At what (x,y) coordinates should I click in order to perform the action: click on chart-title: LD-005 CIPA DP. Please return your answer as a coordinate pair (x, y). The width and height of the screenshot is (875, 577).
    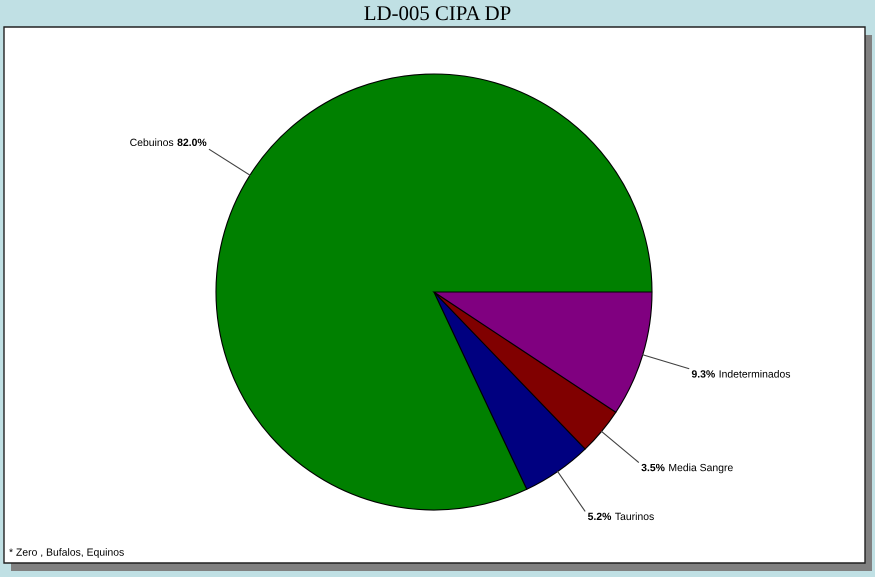
    Looking at the image, I should click on (437, 13).